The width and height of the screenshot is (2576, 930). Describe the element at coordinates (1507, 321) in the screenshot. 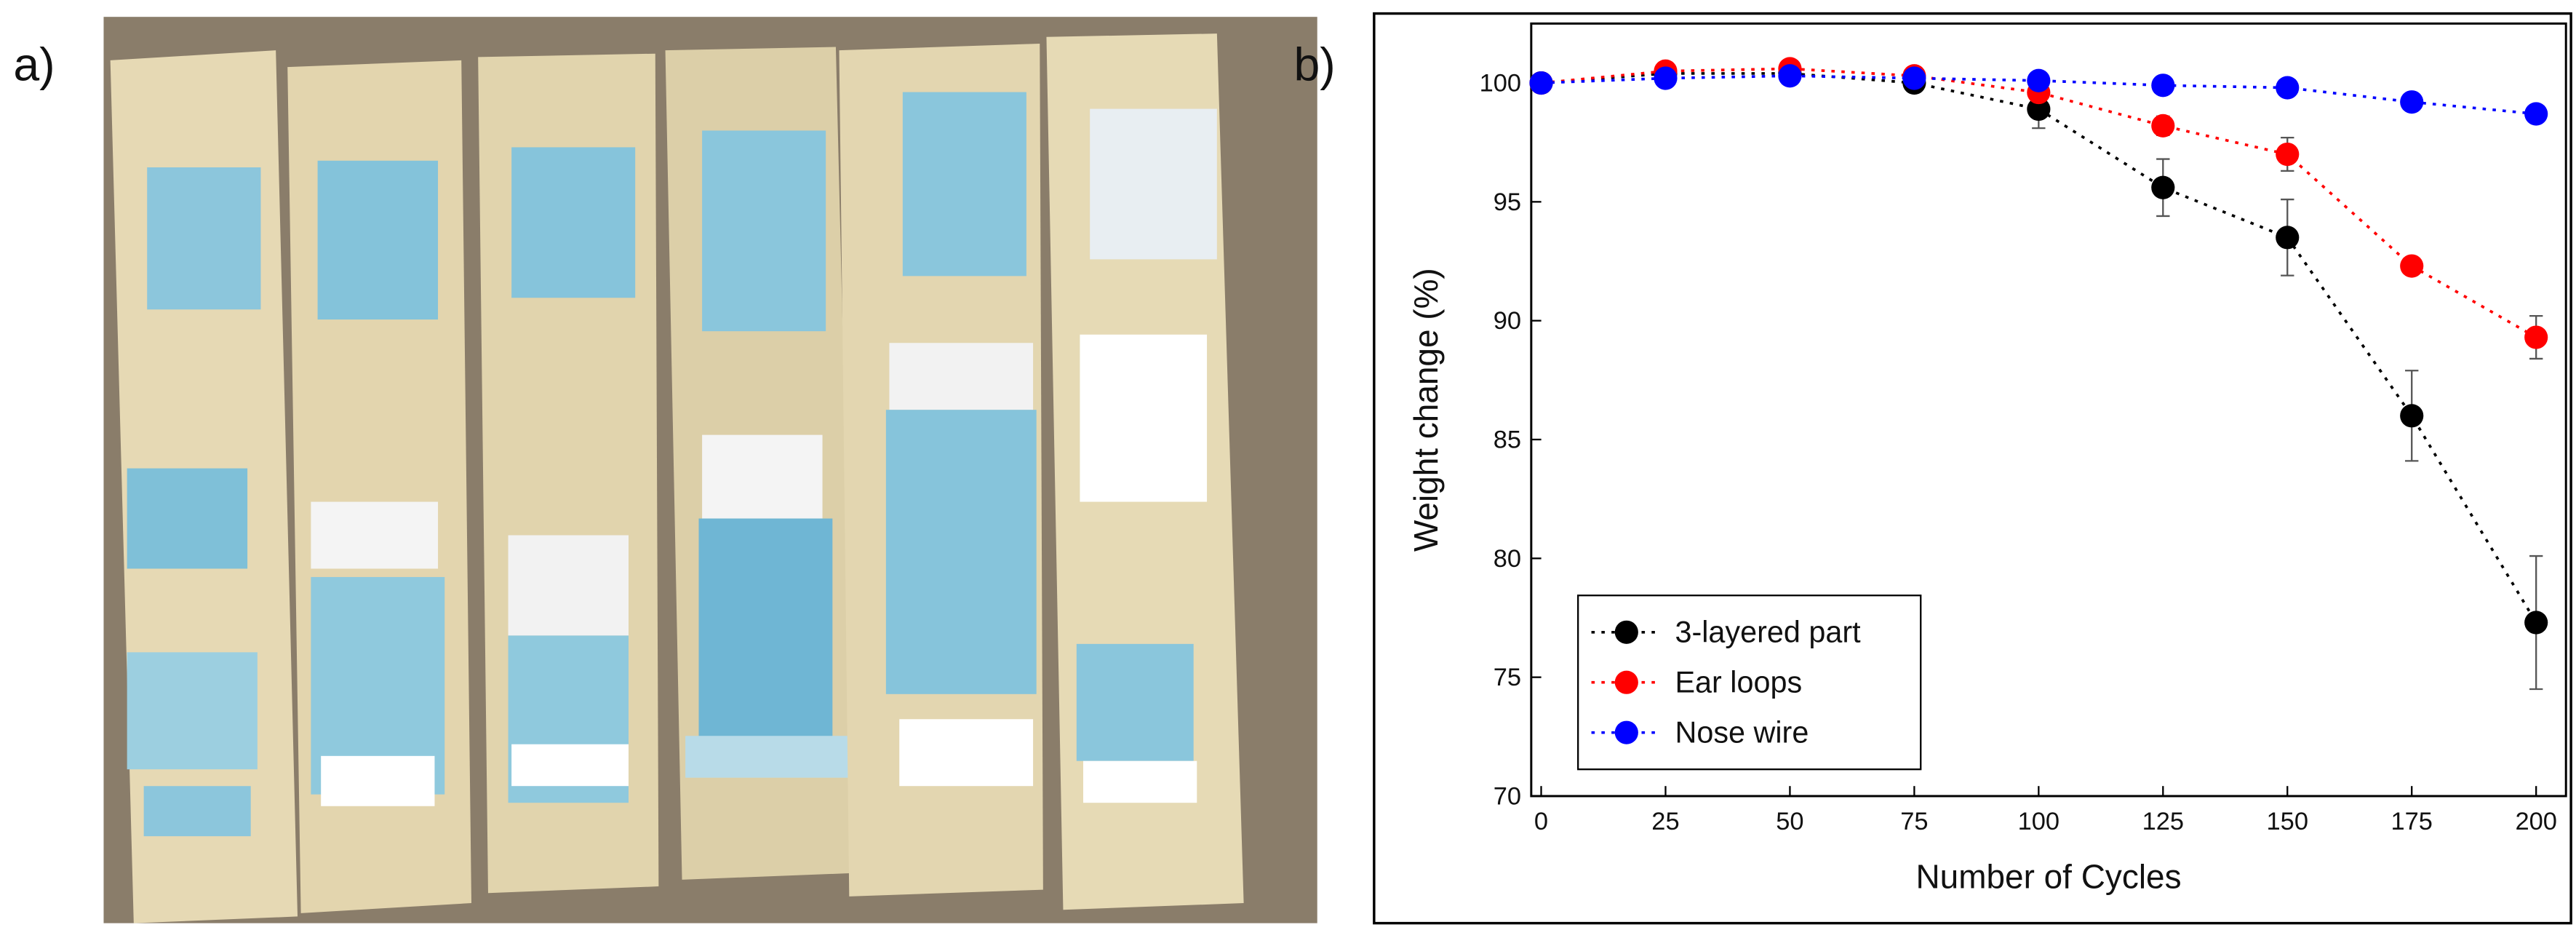

I see `y-tick-label: 90` at that location.